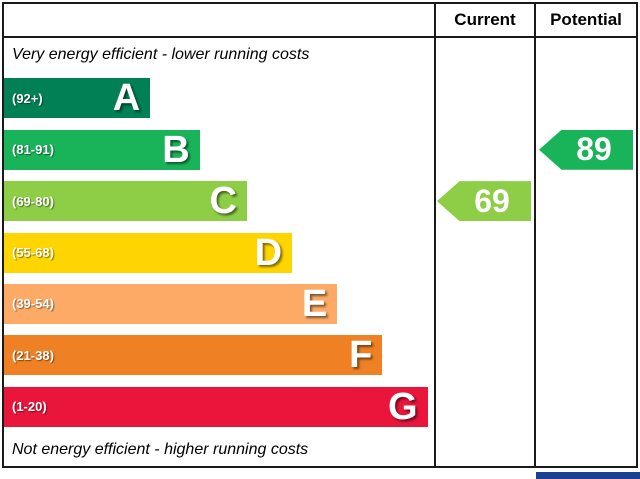 This screenshot has height=479, width=640. I want to click on band-letter: B, so click(176, 149).